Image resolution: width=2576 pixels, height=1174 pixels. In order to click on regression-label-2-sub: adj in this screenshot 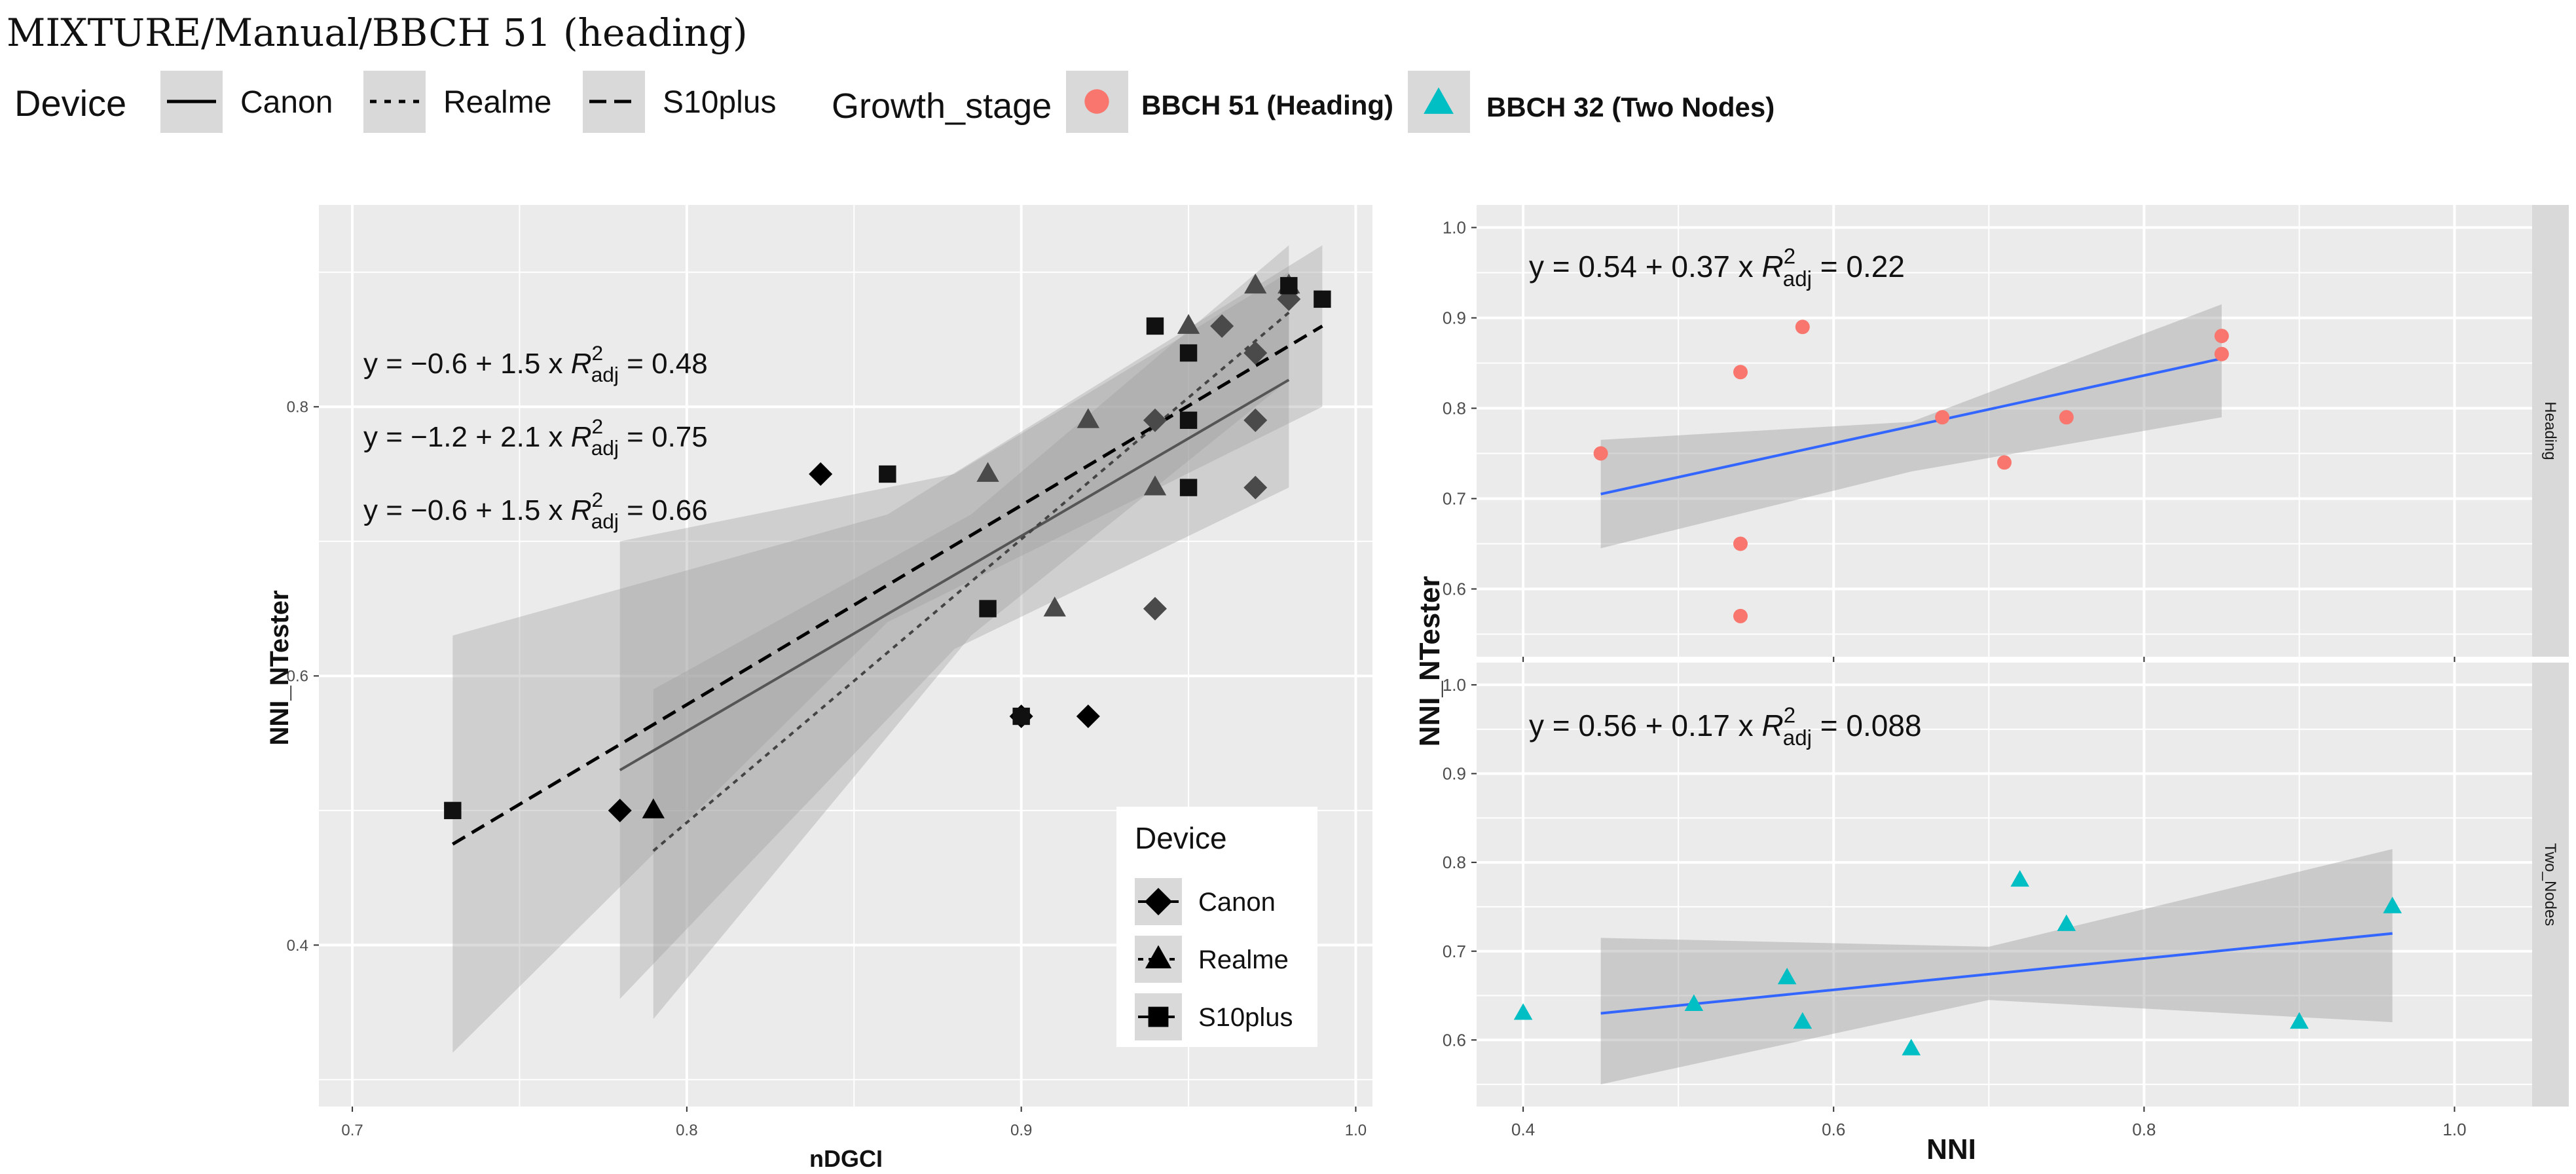, I will do `click(605, 448)`.